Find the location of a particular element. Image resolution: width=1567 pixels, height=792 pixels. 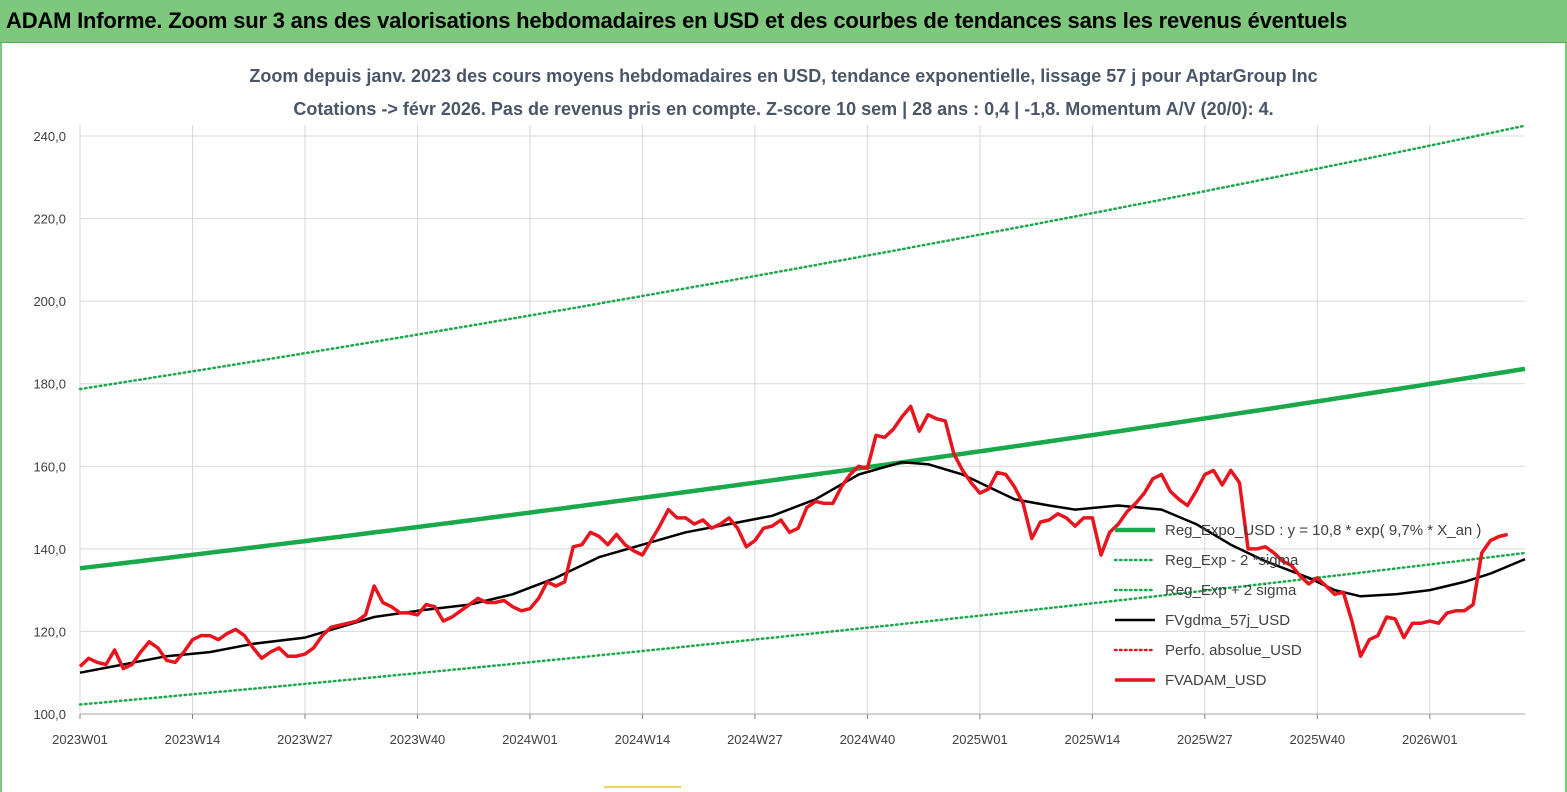

x-tick-label: 2023W40 is located at coordinates (418, 739).